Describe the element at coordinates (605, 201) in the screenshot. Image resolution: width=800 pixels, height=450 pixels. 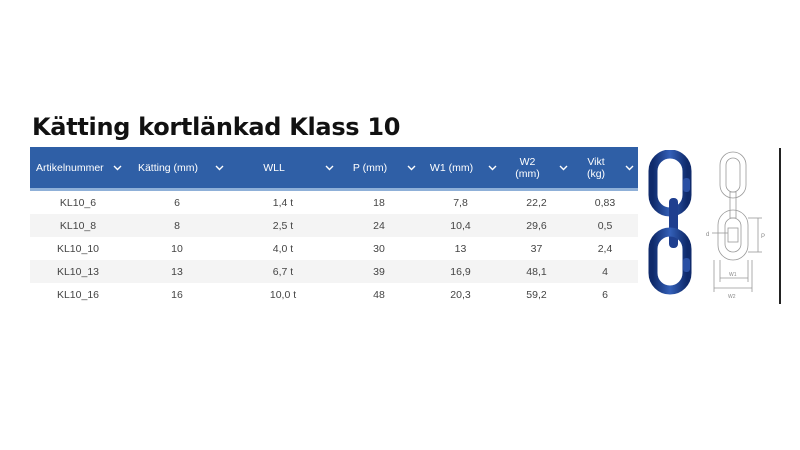
I see `table-cell: 0,83` at that location.